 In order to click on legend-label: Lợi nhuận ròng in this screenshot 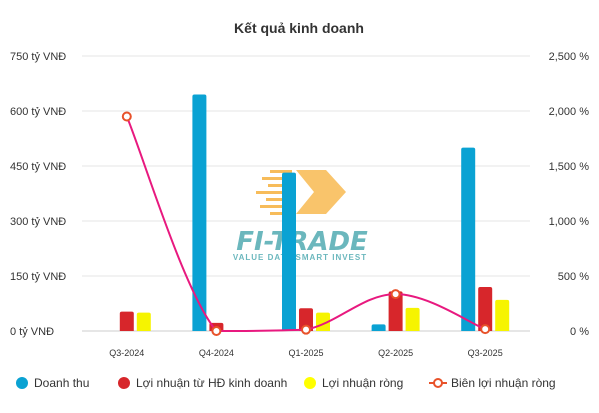, I will do `click(362, 383)`.